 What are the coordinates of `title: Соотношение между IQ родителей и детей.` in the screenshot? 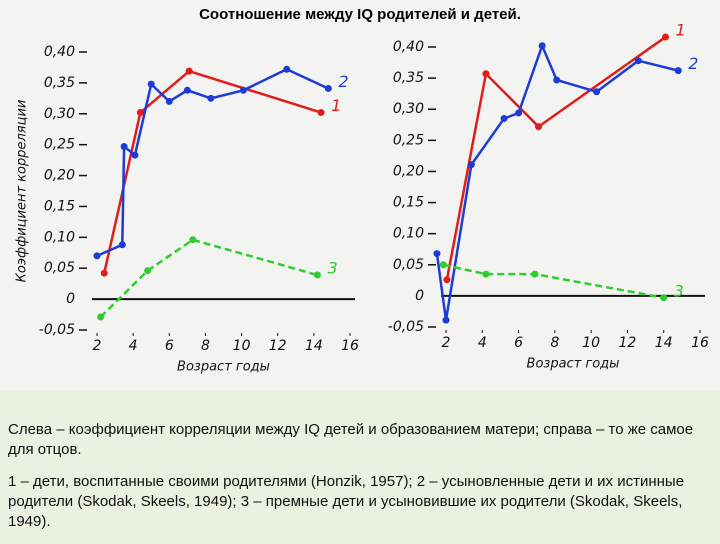 It's located at (360, 14).